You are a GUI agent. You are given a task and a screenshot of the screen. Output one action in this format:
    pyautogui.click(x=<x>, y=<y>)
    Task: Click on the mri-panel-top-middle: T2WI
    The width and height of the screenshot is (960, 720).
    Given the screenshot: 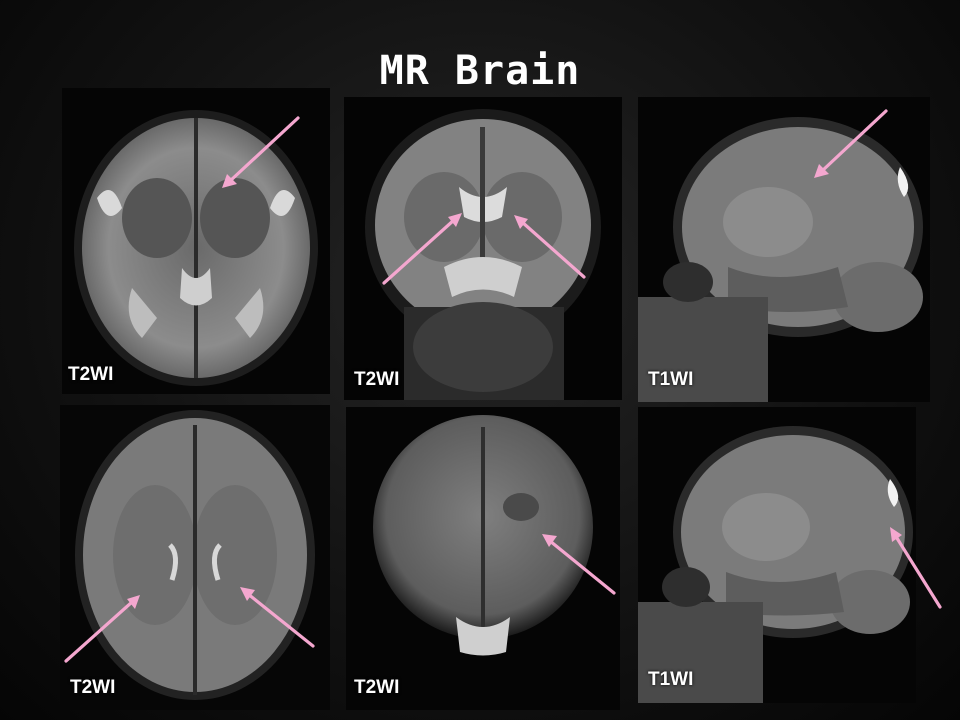 What is the action you would take?
    pyautogui.click(x=483, y=248)
    